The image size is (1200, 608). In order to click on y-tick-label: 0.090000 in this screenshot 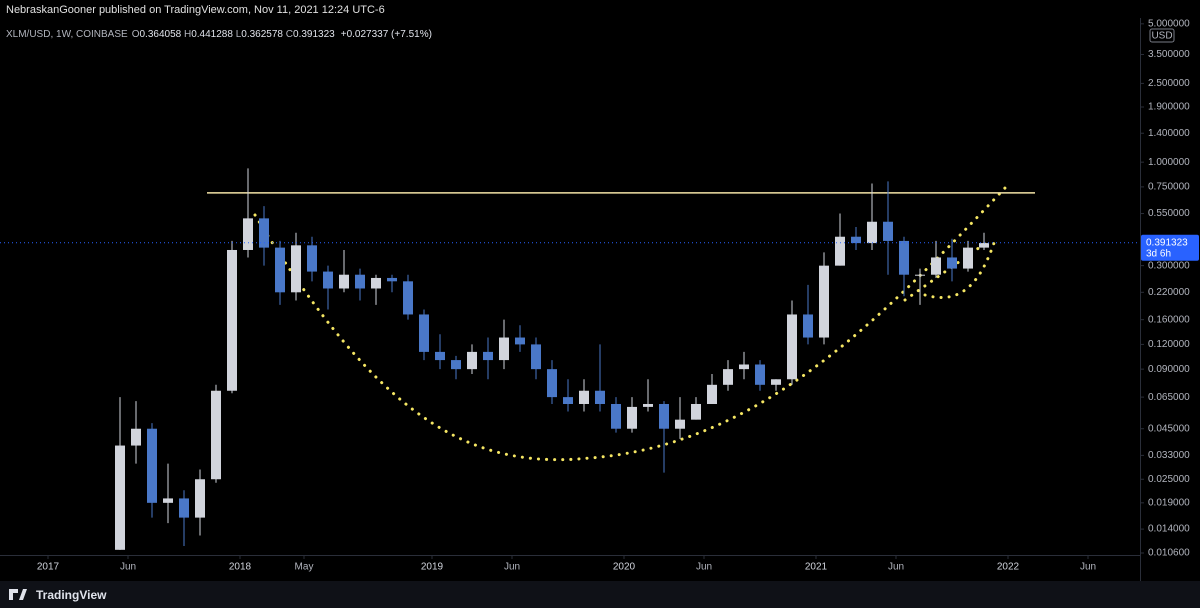, I will do `click(1169, 369)`.